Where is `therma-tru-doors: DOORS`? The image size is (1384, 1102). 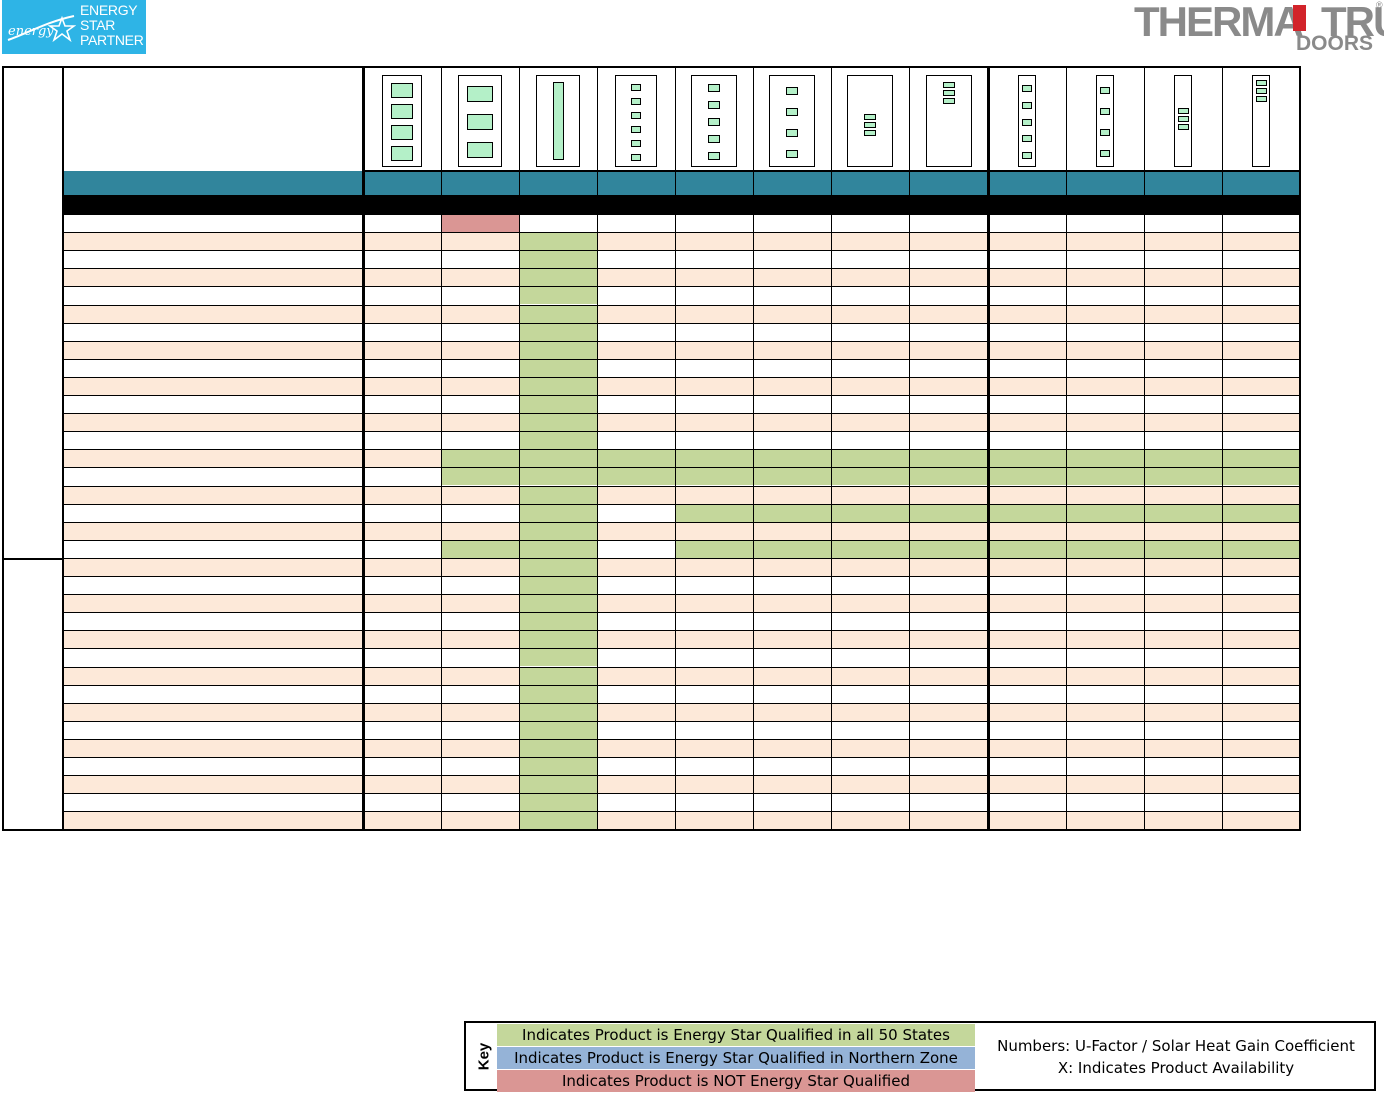 therma-tru-doors: DOORS is located at coordinates (1335, 43).